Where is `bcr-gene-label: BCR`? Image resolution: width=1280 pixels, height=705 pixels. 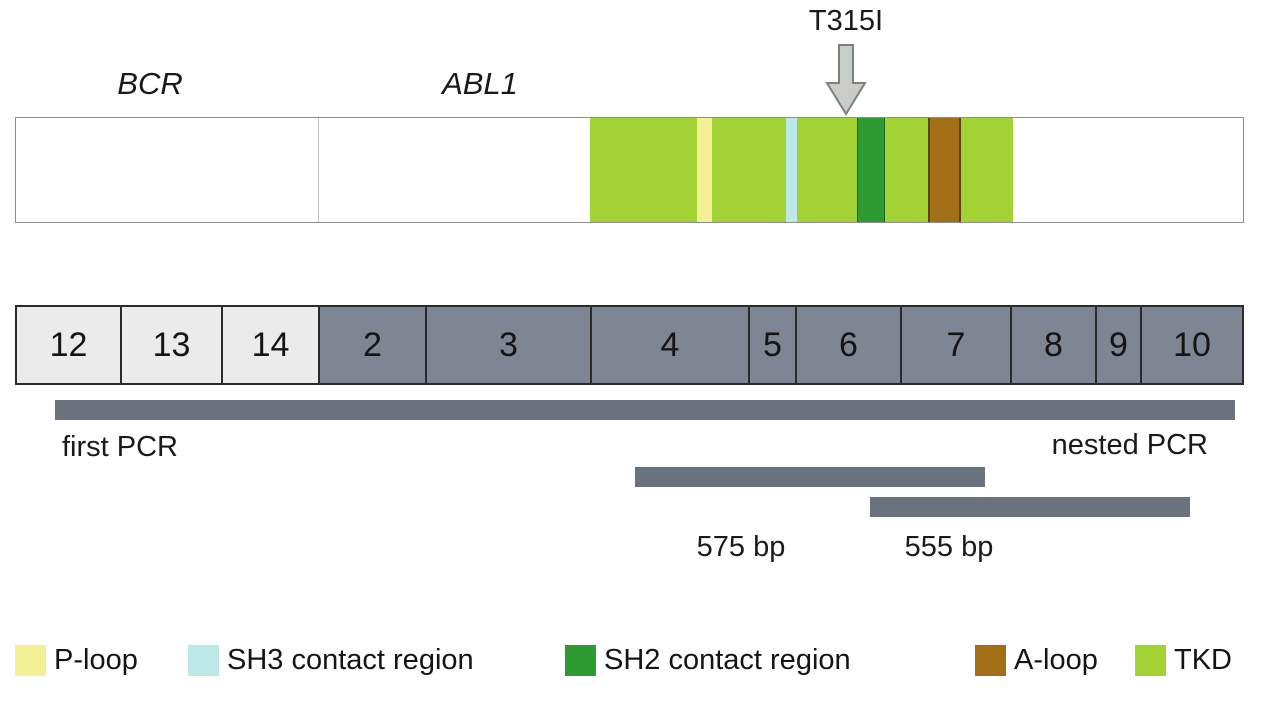 bcr-gene-label: BCR is located at coordinates (150, 83).